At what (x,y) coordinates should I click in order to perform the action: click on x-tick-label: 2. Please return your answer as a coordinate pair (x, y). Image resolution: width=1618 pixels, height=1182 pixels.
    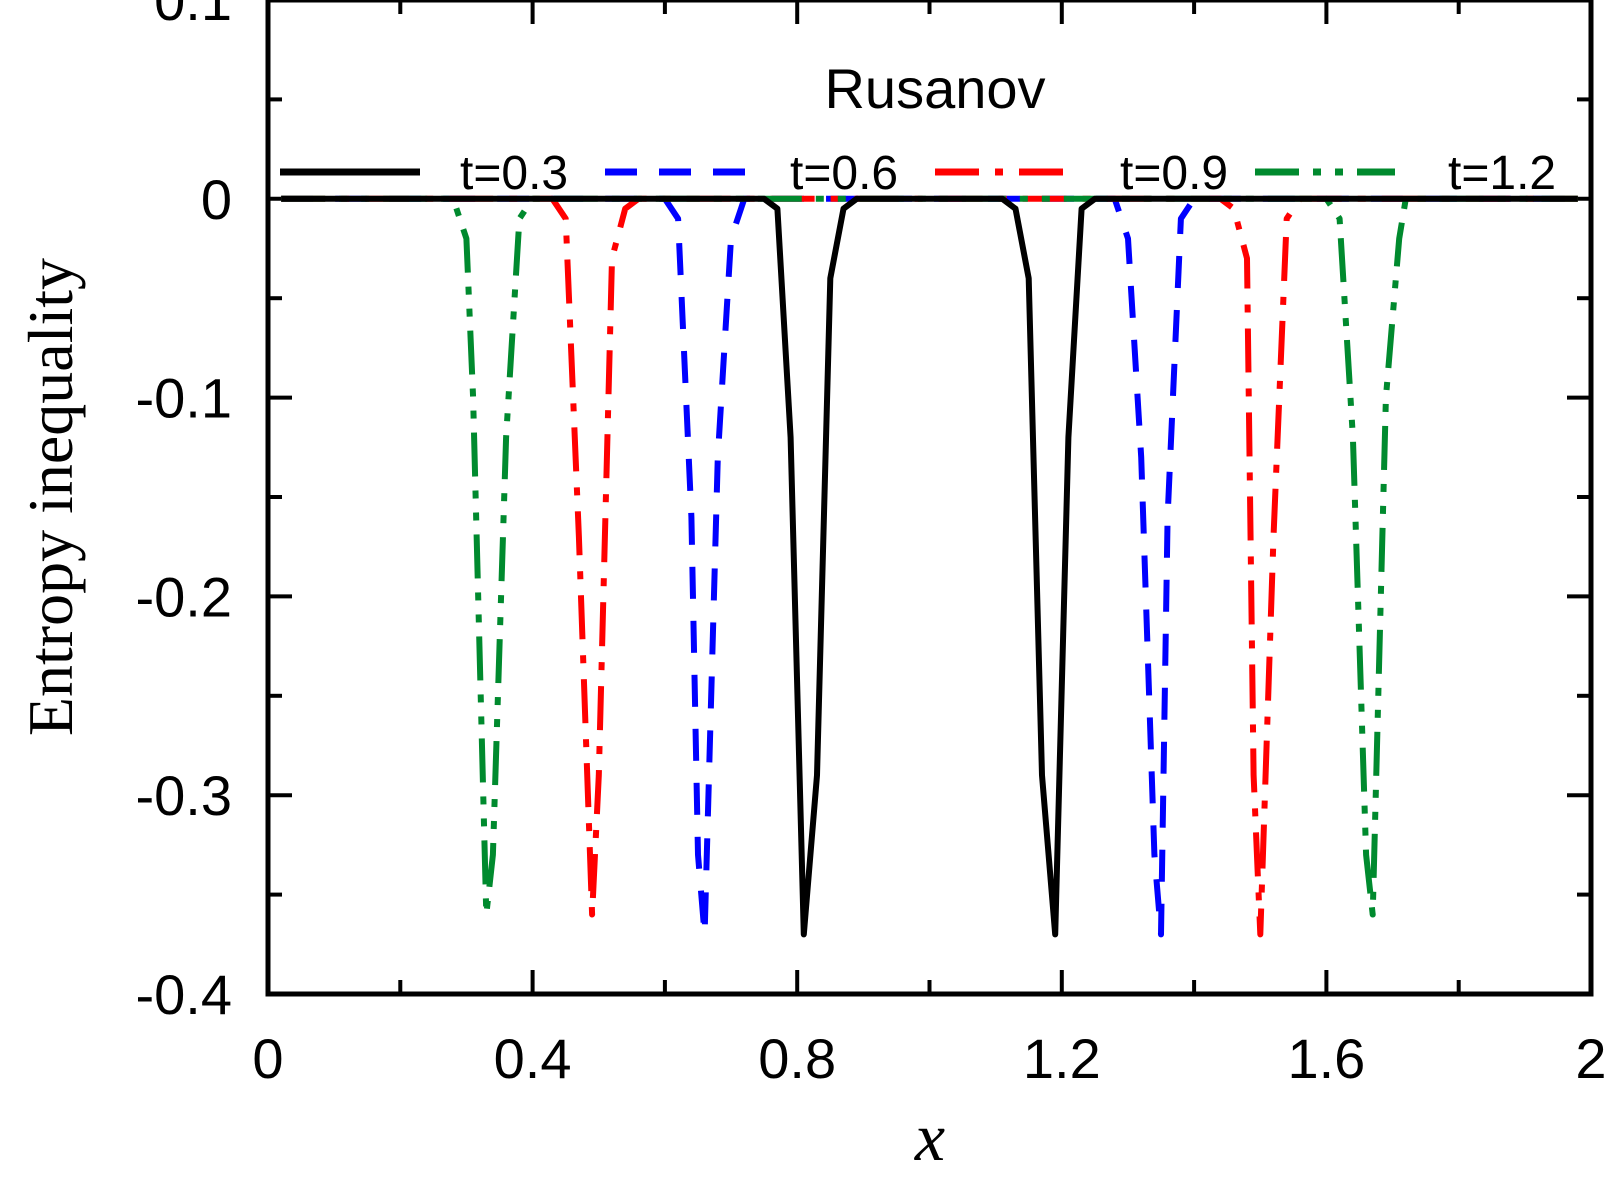
    Looking at the image, I should click on (1590, 1058).